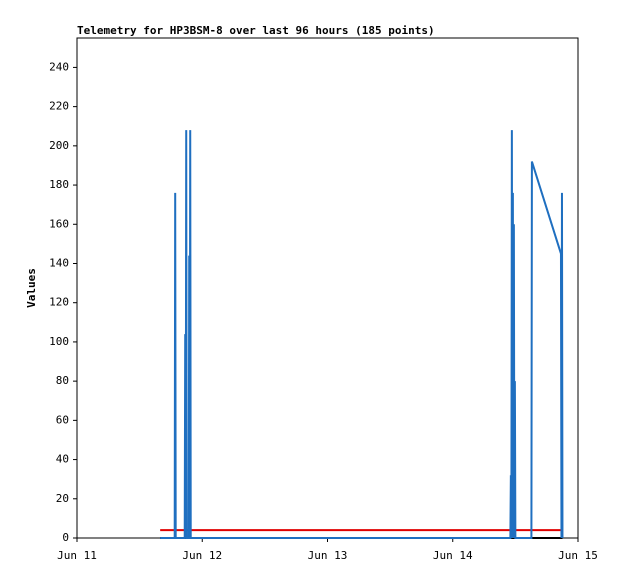 The height and width of the screenshot is (579, 618). Describe the element at coordinates (62, 498) in the screenshot. I see `y-tick-label: 20` at that location.